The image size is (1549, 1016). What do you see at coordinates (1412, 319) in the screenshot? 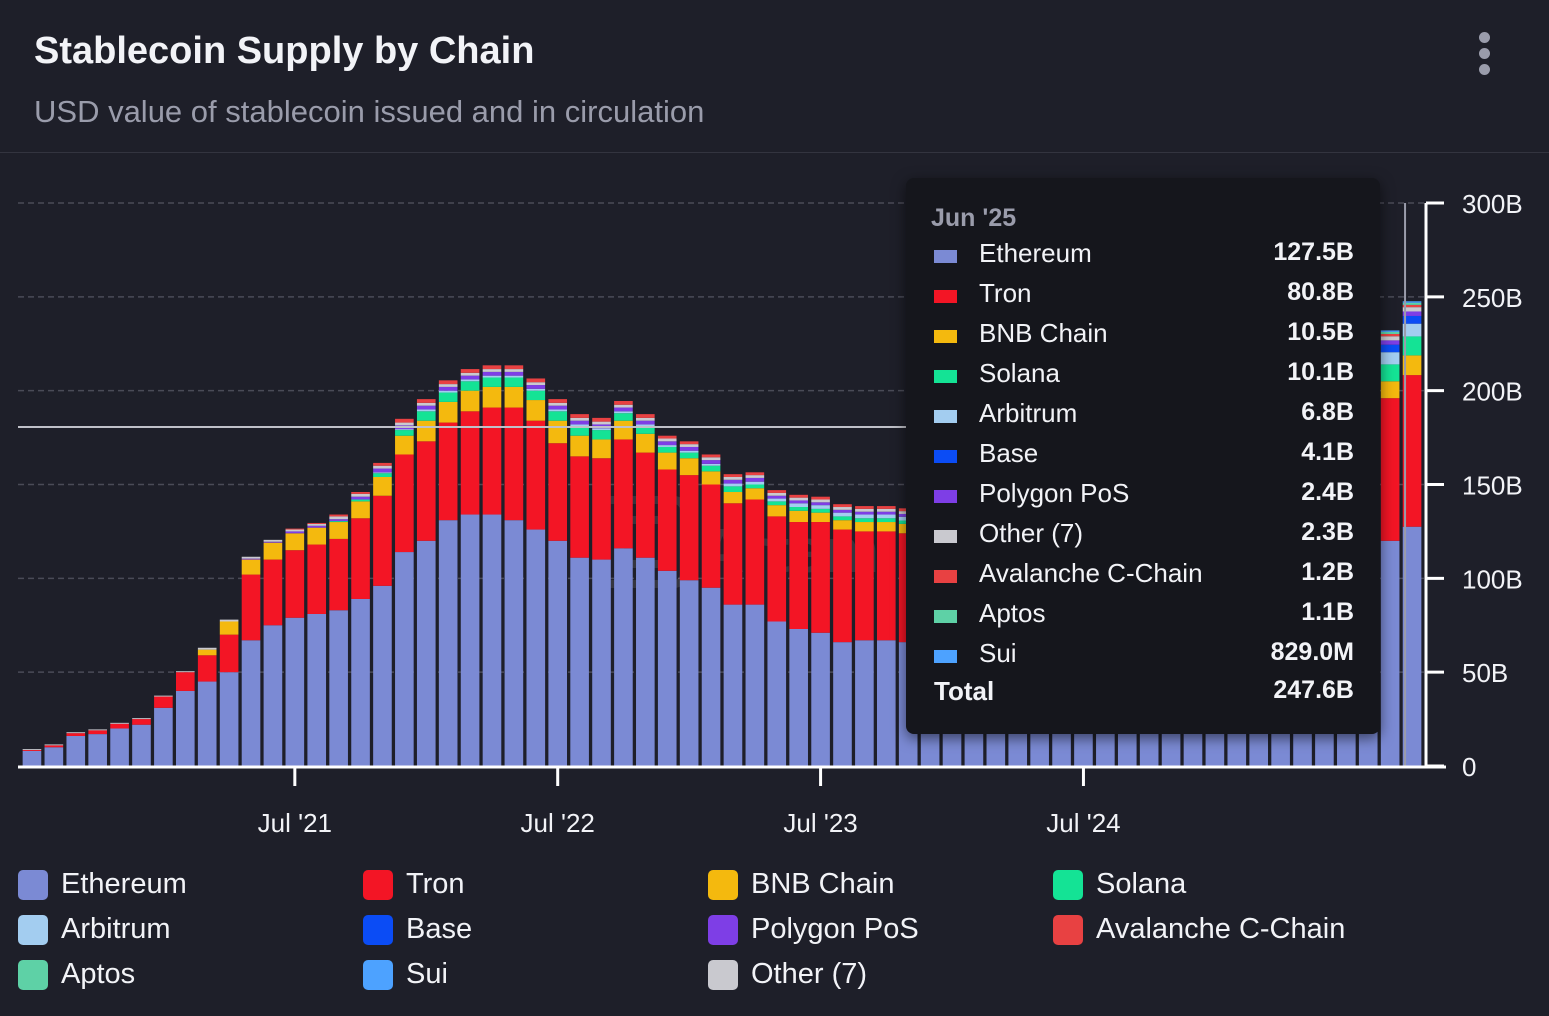
I see `bar-base` at bounding box center [1412, 319].